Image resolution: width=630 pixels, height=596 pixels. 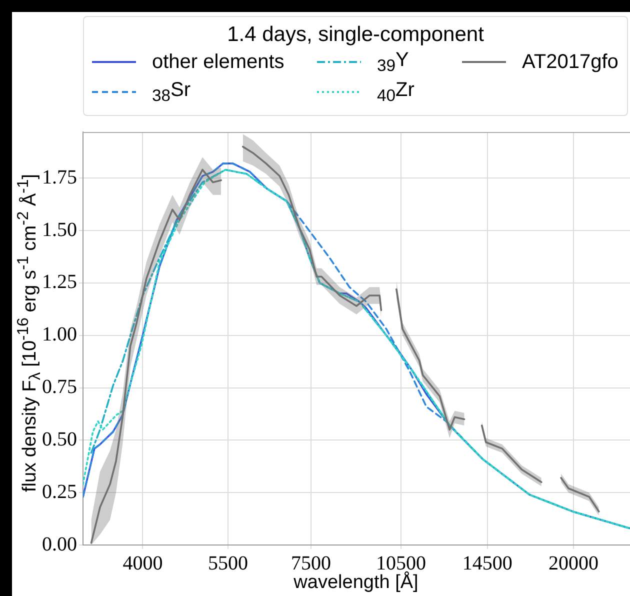 What do you see at coordinates (59, 491) in the screenshot?
I see `y-tick-label: 0.25` at bounding box center [59, 491].